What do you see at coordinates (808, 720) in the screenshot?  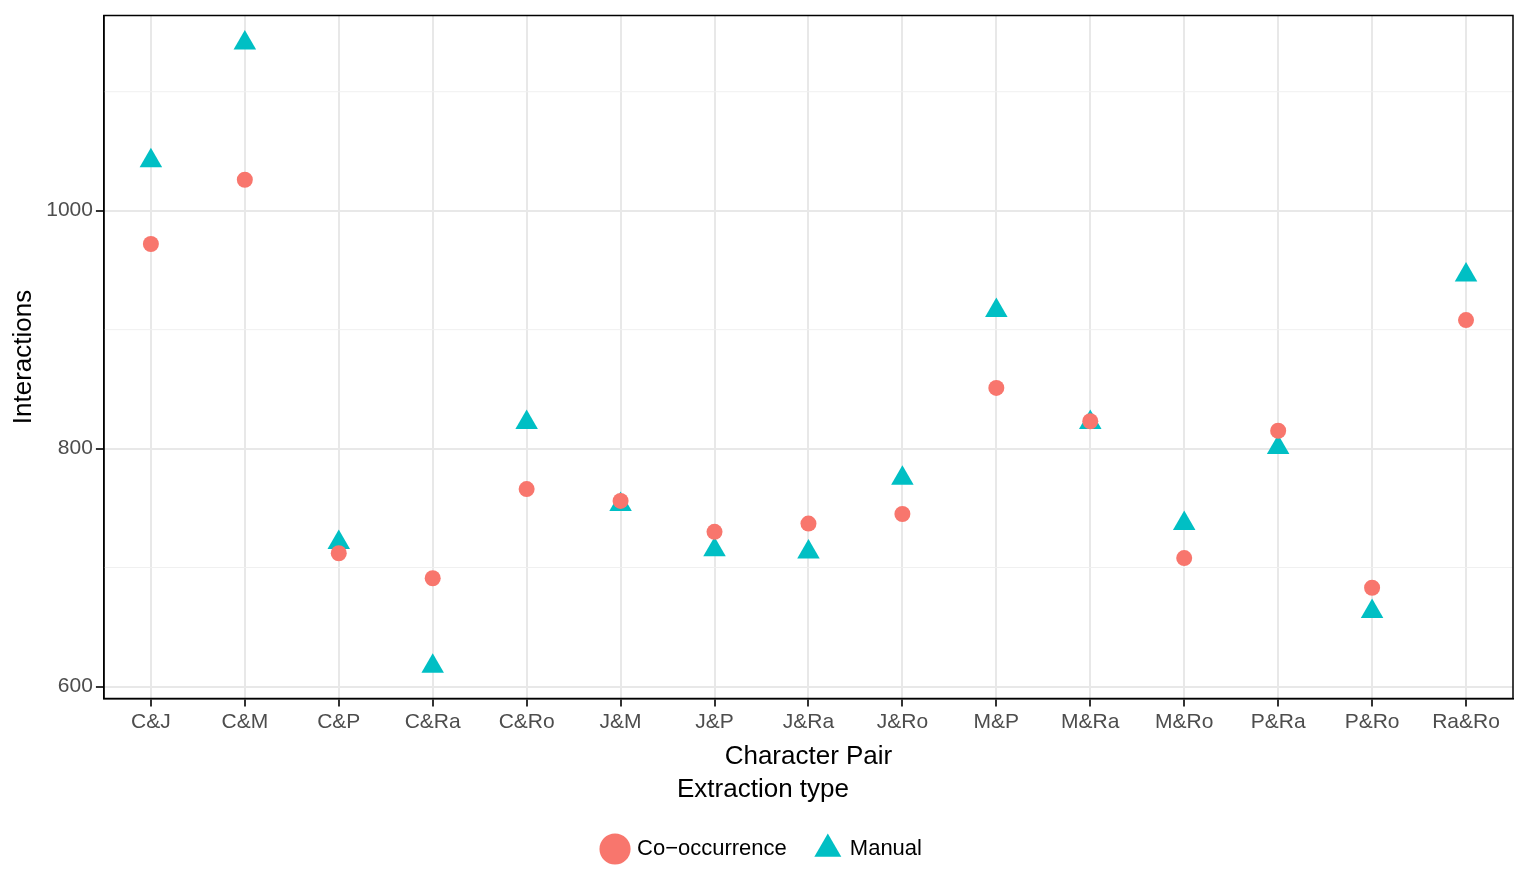 I see `x-tick-label: J&Ra` at bounding box center [808, 720].